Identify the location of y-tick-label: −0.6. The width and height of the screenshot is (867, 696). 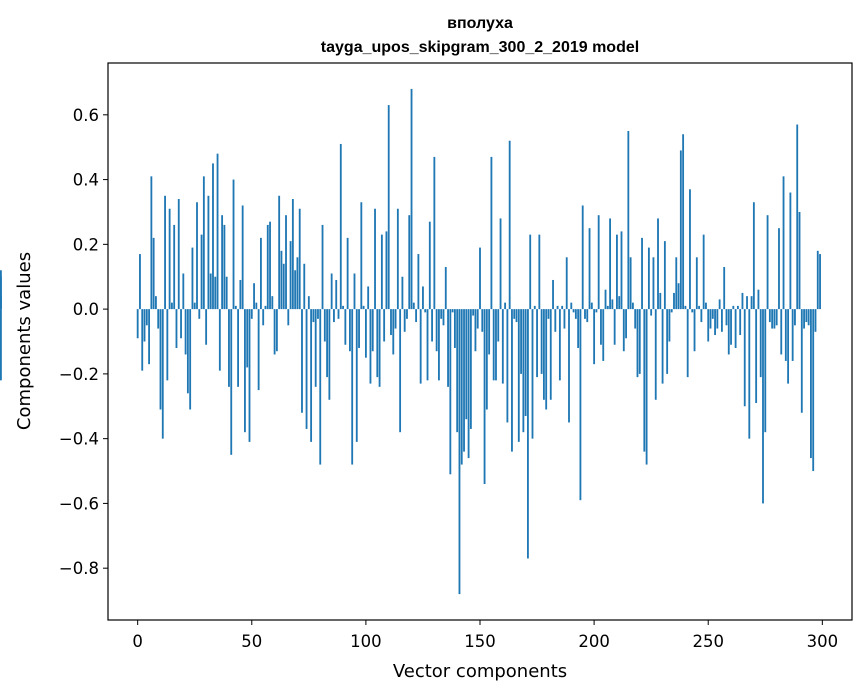
(79, 503).